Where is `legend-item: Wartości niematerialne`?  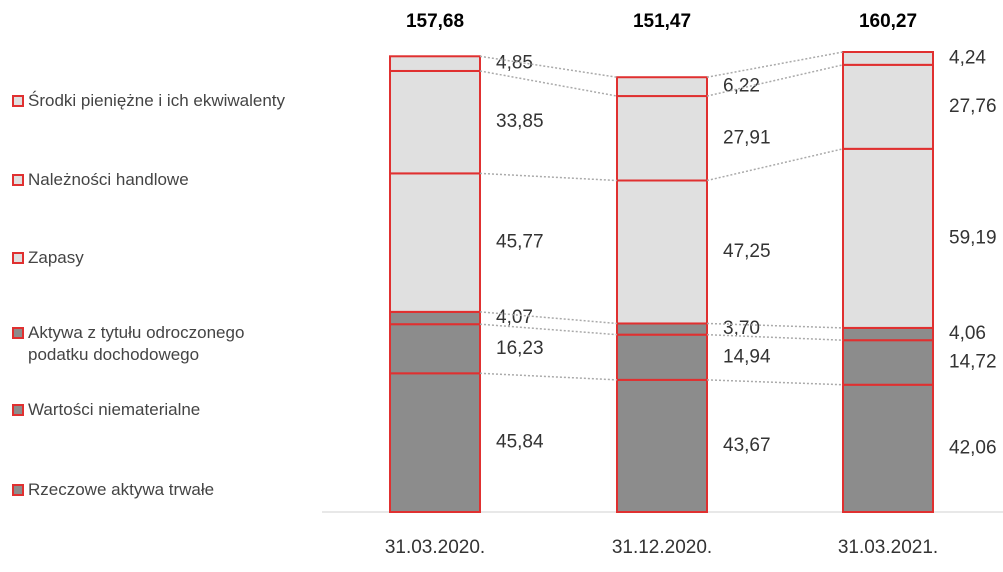
legend-item: Wartości niematerialne is located at coordinates (162, 410).